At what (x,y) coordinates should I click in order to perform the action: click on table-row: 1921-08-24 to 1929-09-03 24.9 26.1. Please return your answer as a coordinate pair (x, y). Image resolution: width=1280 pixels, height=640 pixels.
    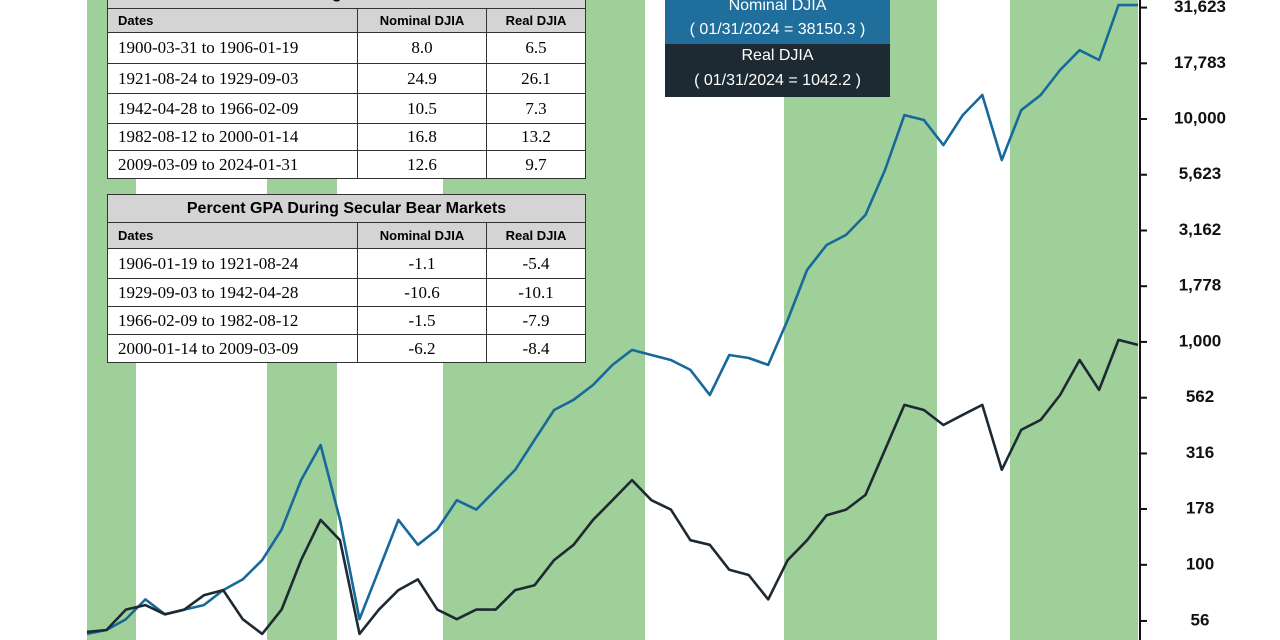
    Looking at the image, I should click on (346, 78).